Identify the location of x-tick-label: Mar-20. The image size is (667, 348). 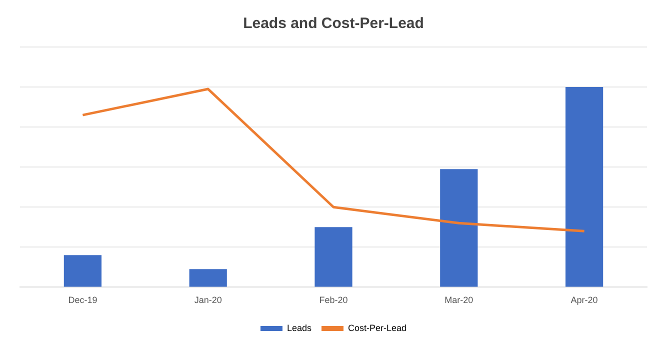
(459, 300).